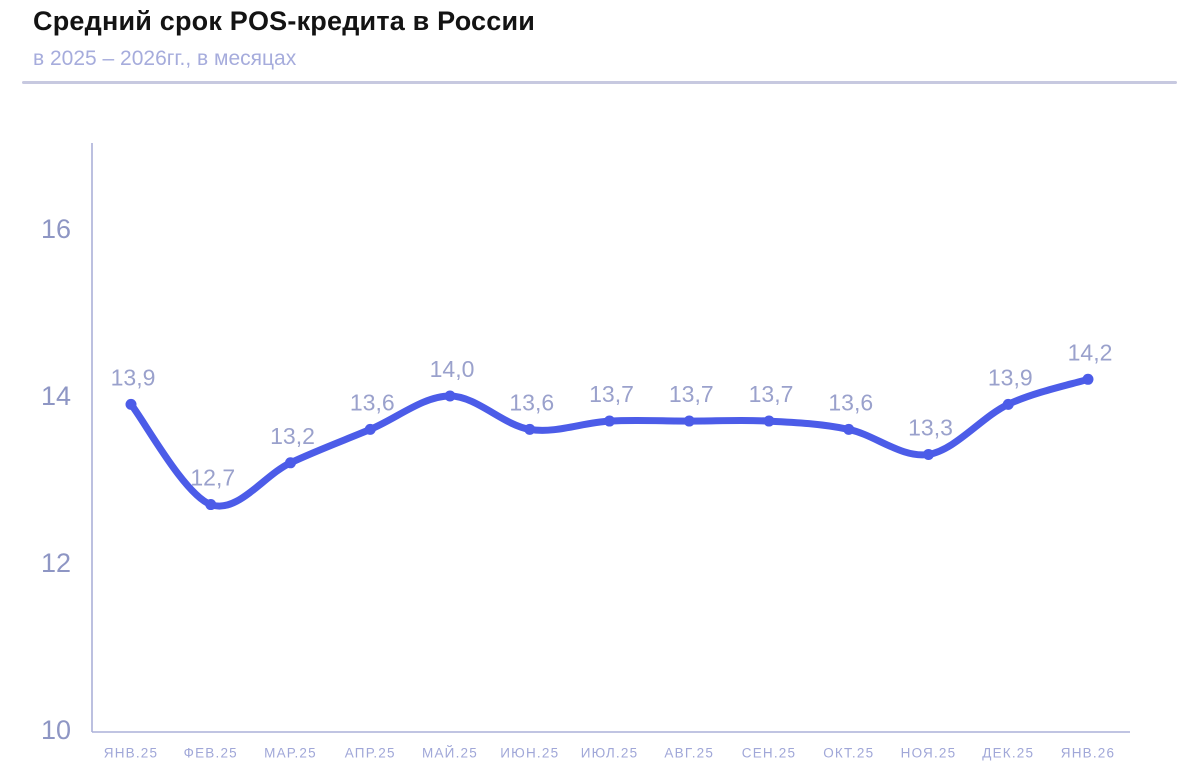 The image size is (1200, 780). What do you see at coordinates (930, 427) in the screenshot?
I see `data-point-label: 13,3` at bounding box center [930, 427].